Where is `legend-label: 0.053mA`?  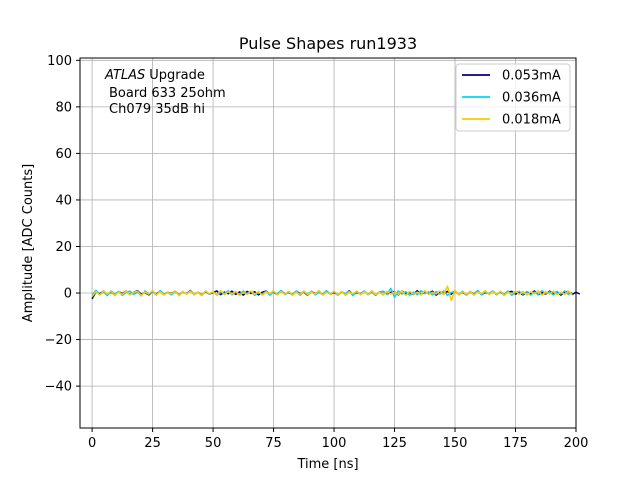
legend-label: 0.053mA is located at coordinates (531, 76).